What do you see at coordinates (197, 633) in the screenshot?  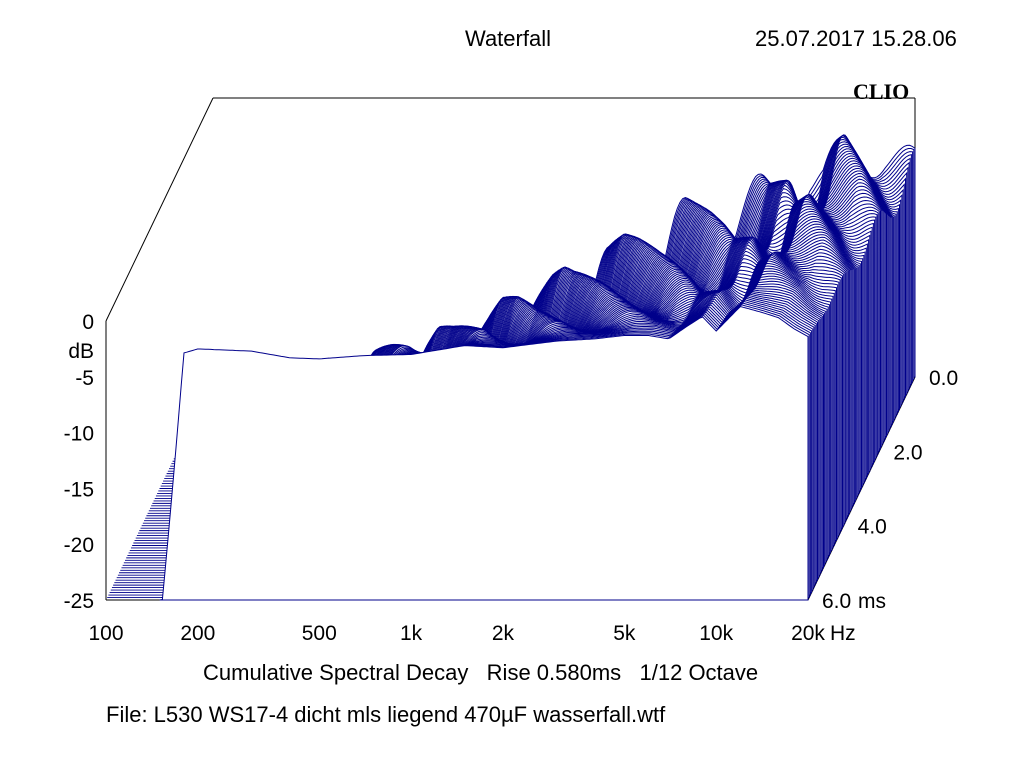 I see `x-tick-label: 200` at bounding box center [197, 633].